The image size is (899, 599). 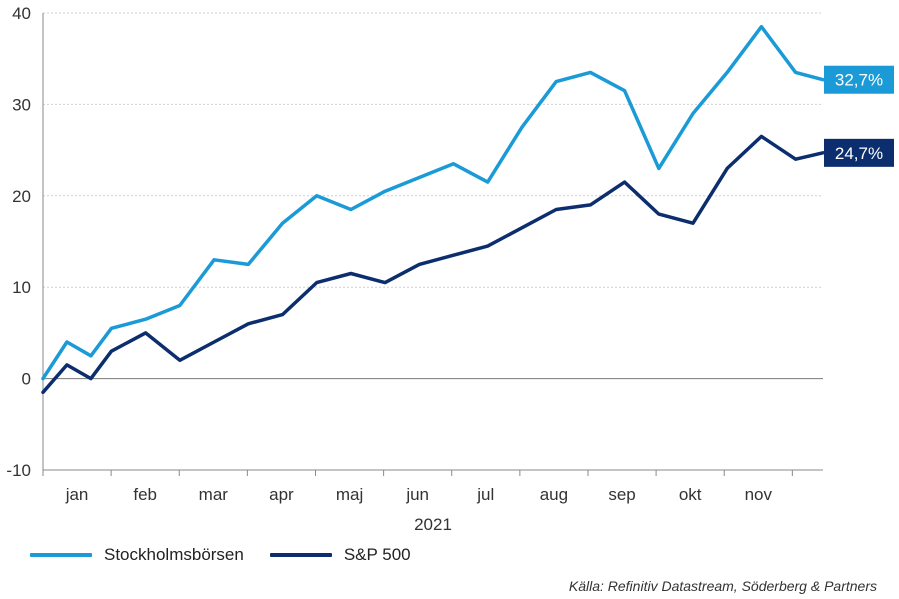 I want to click on x-tick-label: jan, so click(x=77, y=494).